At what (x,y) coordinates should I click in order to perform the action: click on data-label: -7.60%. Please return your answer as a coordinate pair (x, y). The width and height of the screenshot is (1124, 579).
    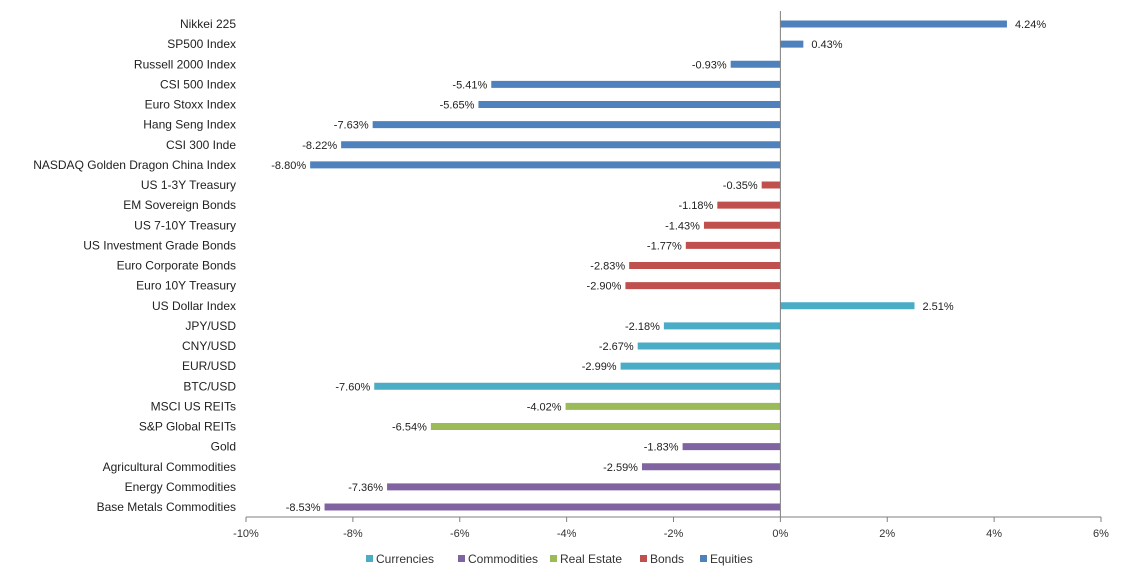
    Looking at the image, I should click on (352, 387).